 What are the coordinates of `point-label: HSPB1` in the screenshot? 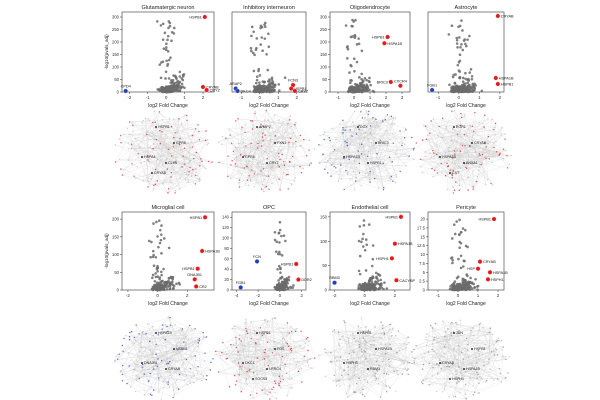 It's located at (507, 85).